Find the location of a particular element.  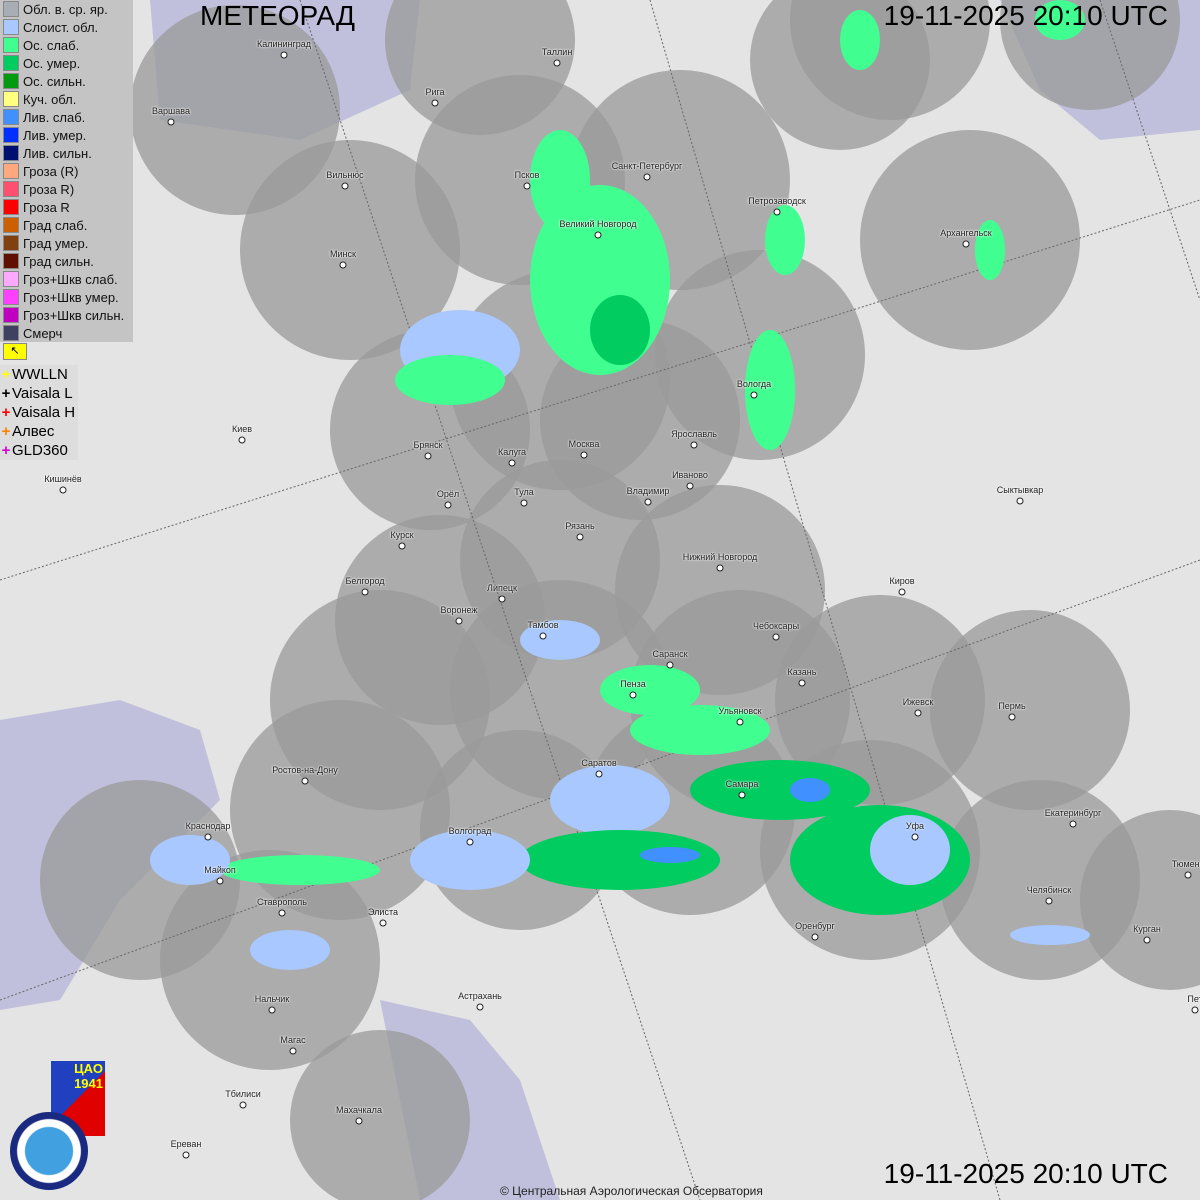

city-label: Ереван is located at coordinates (186, 1144).